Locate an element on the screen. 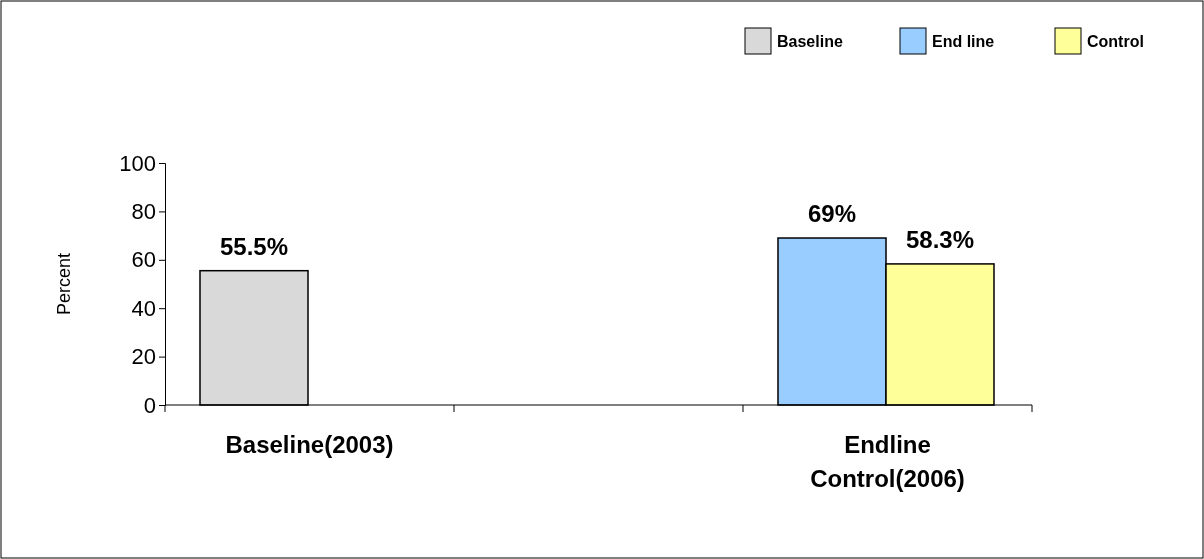  x-tick-label: Endline Control(2006) is located at coordinates (887, 461).